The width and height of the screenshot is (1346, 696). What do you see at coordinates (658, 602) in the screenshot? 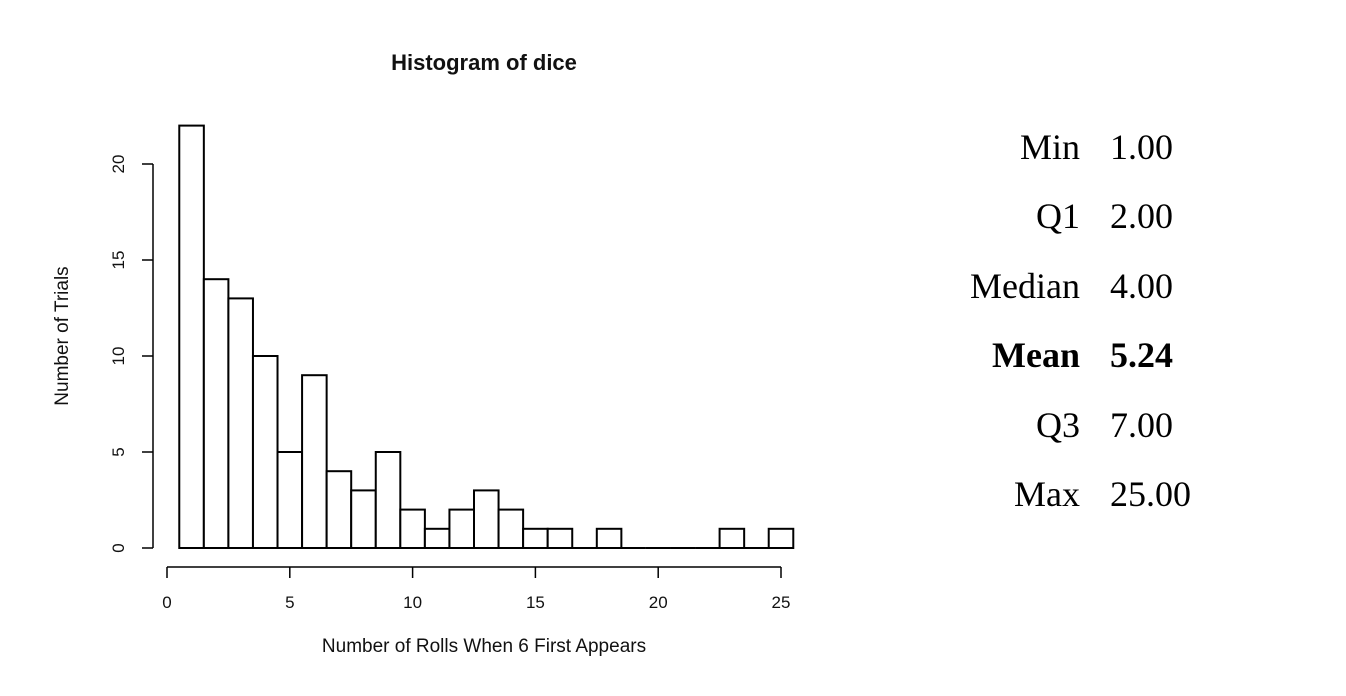
I see `x-tick-label: 20` at bounding box center [658, 602].